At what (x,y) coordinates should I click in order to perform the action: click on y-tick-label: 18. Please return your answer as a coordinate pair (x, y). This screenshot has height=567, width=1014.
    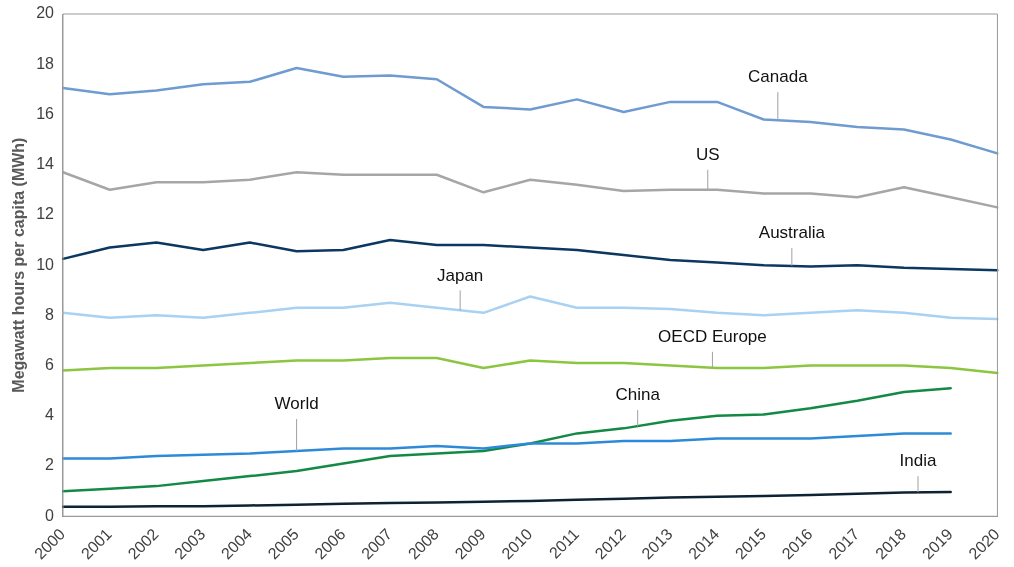
    Looking at the image, I should click on (45, 63).